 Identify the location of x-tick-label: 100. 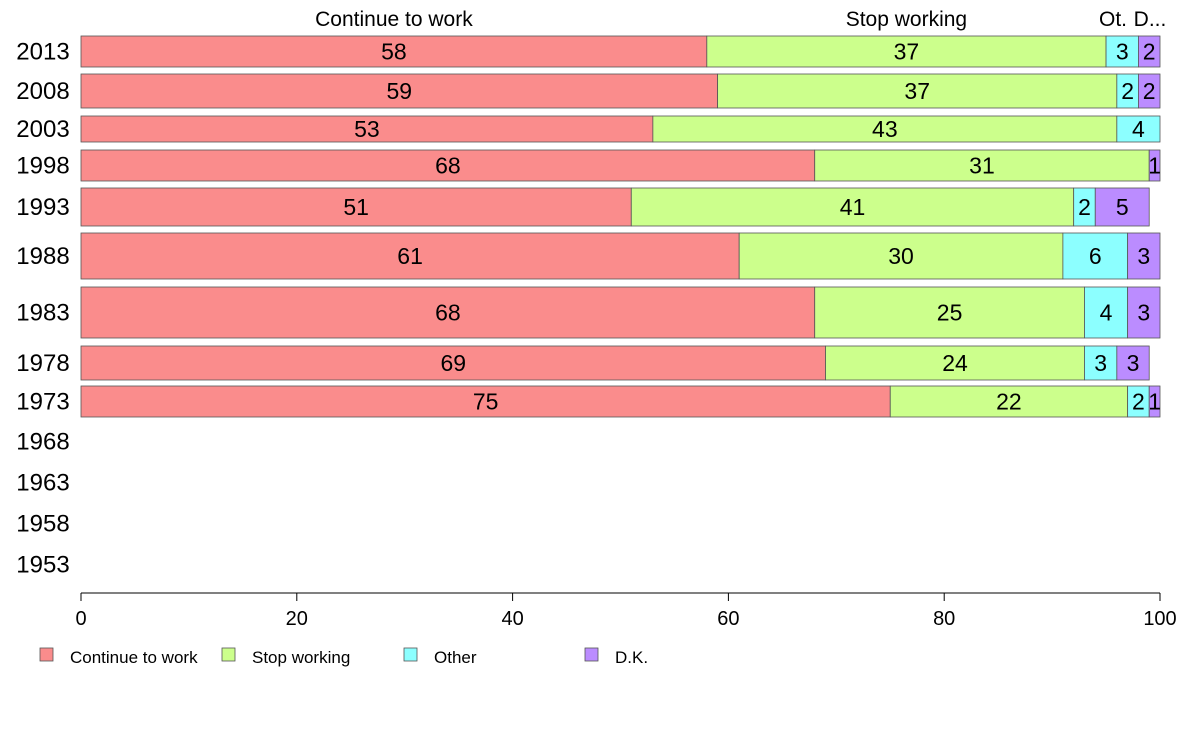
(1159, 619).